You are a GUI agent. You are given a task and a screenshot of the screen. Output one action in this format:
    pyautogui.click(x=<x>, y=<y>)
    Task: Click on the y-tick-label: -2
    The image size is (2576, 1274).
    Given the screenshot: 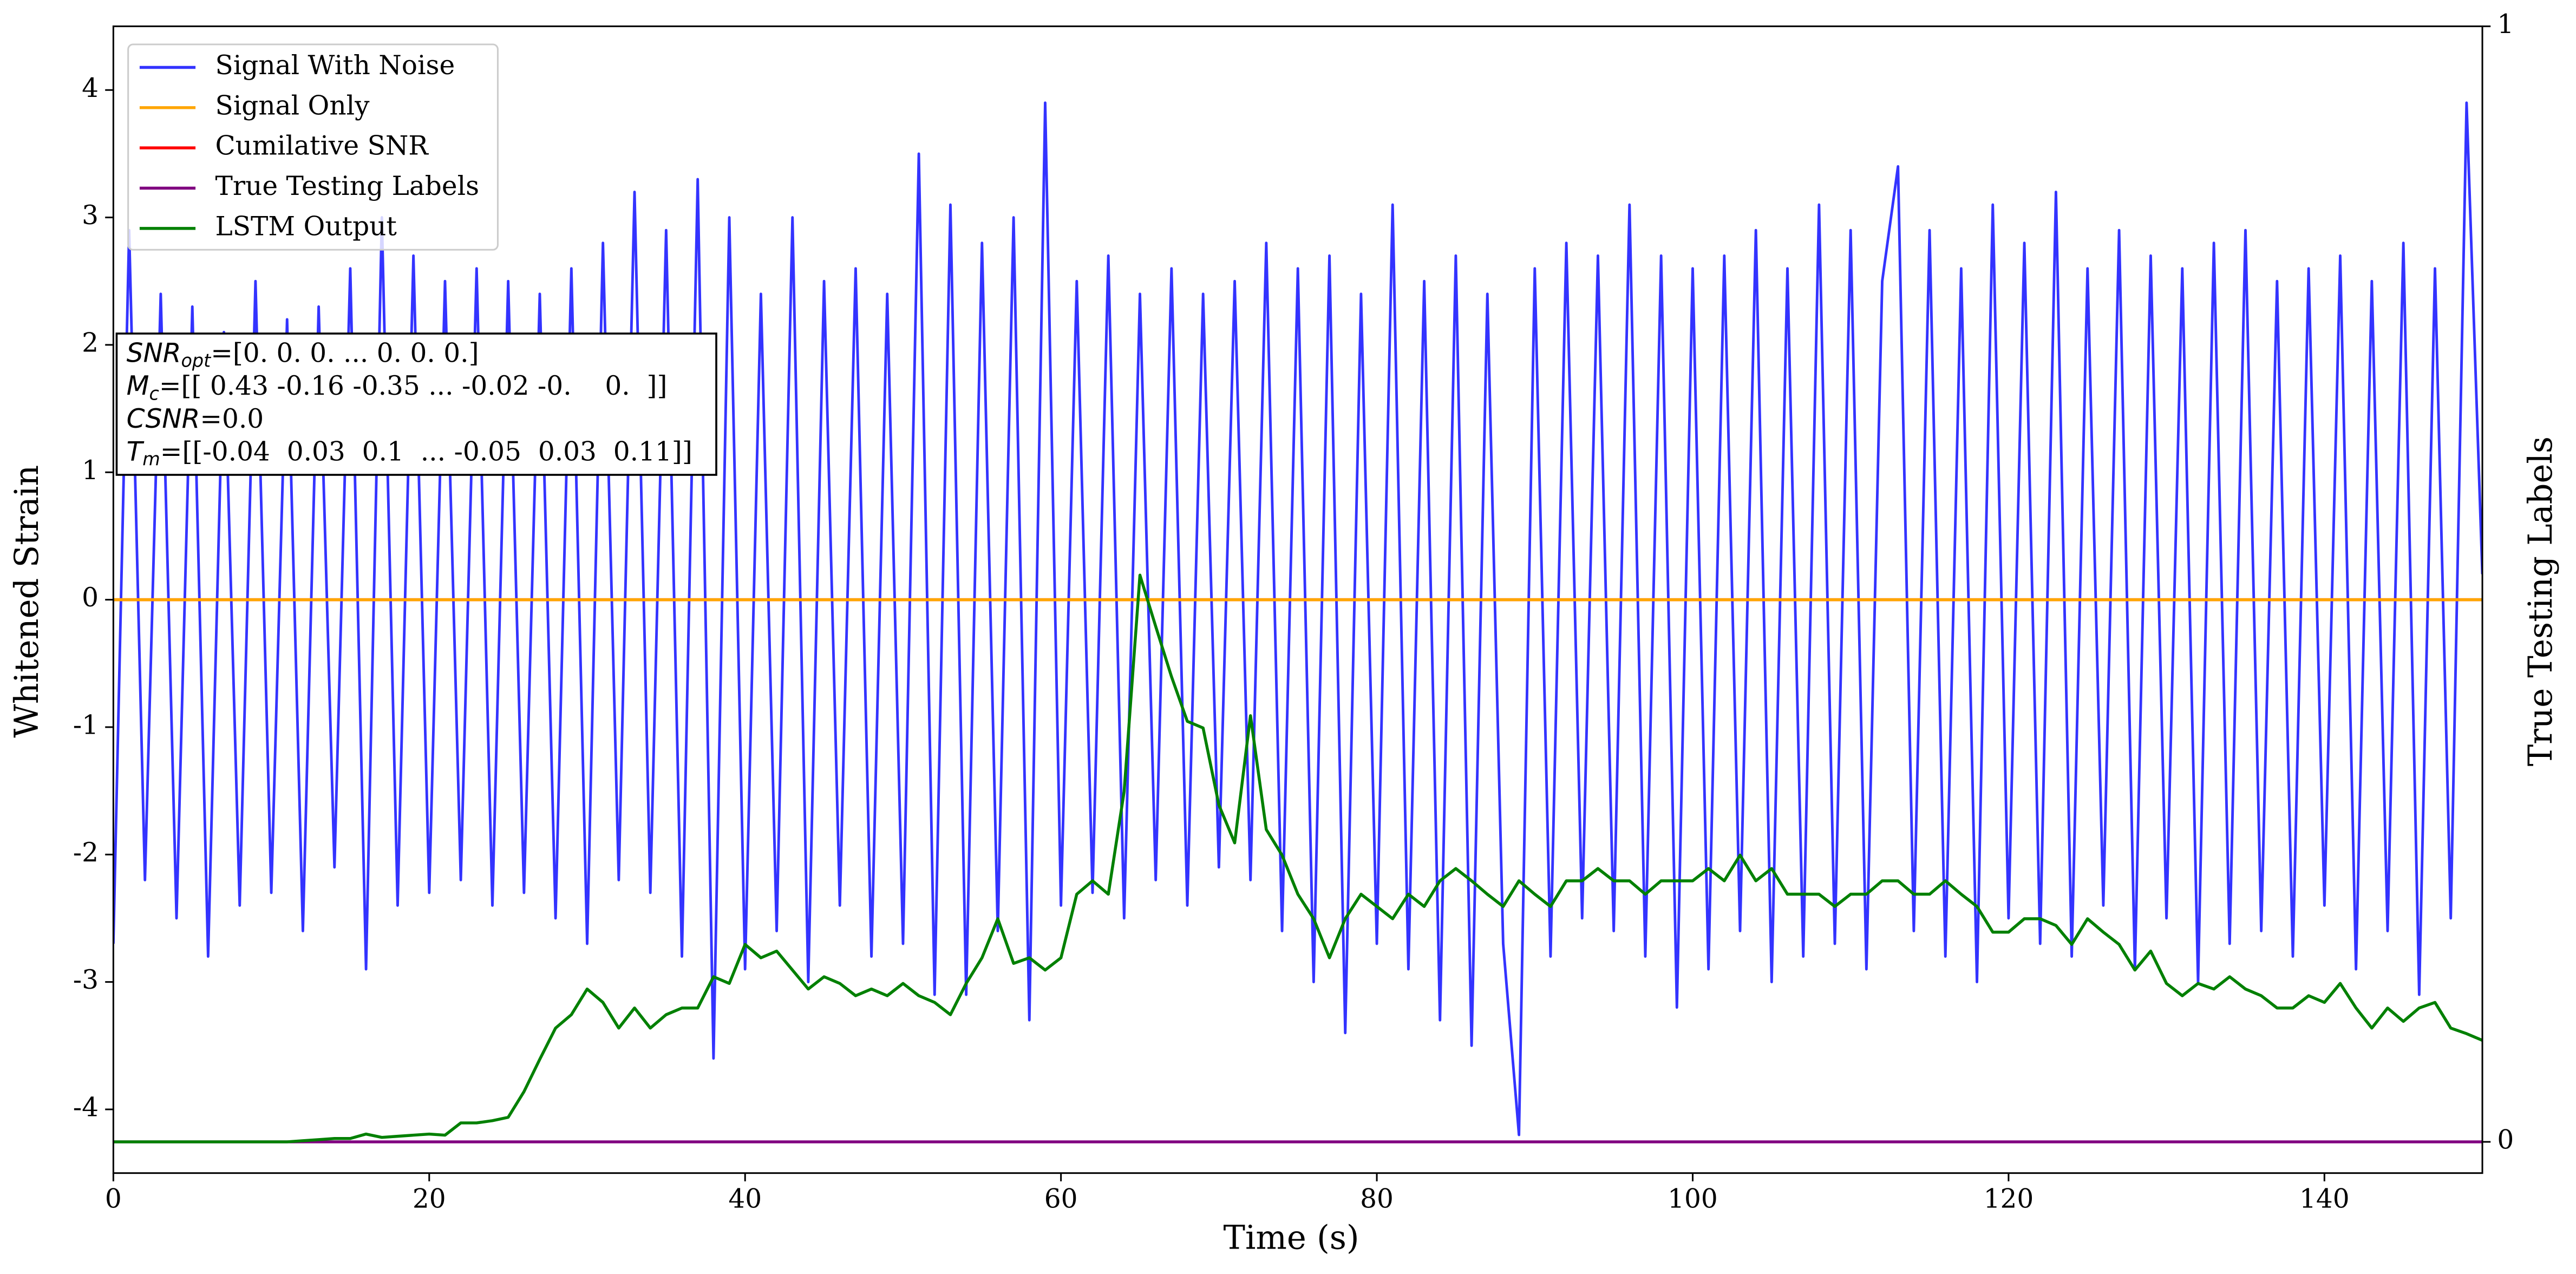 What is the action you would take?
    pyautogui.click(x=86, y=853)
    